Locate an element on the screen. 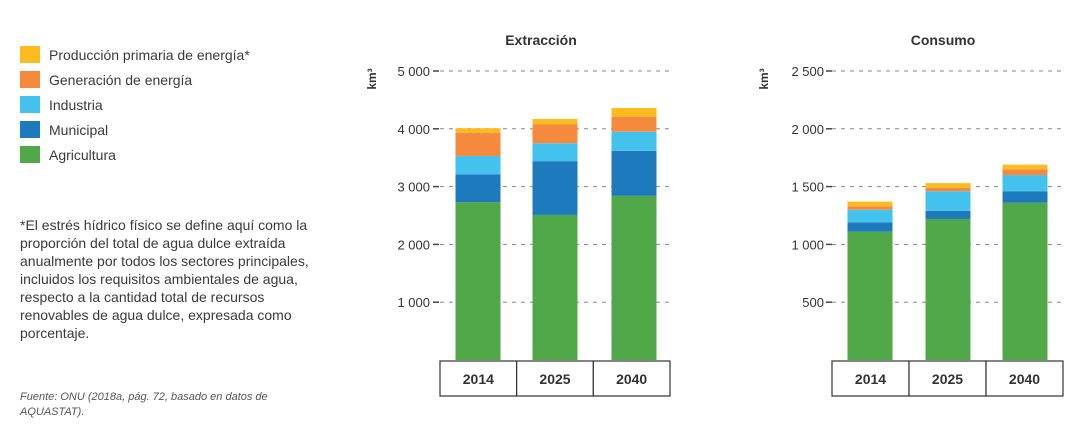 The width and height of the screenshot is (1070, 426). legend-item: Producción primaria de energía* is located at coordinates (135, 54).